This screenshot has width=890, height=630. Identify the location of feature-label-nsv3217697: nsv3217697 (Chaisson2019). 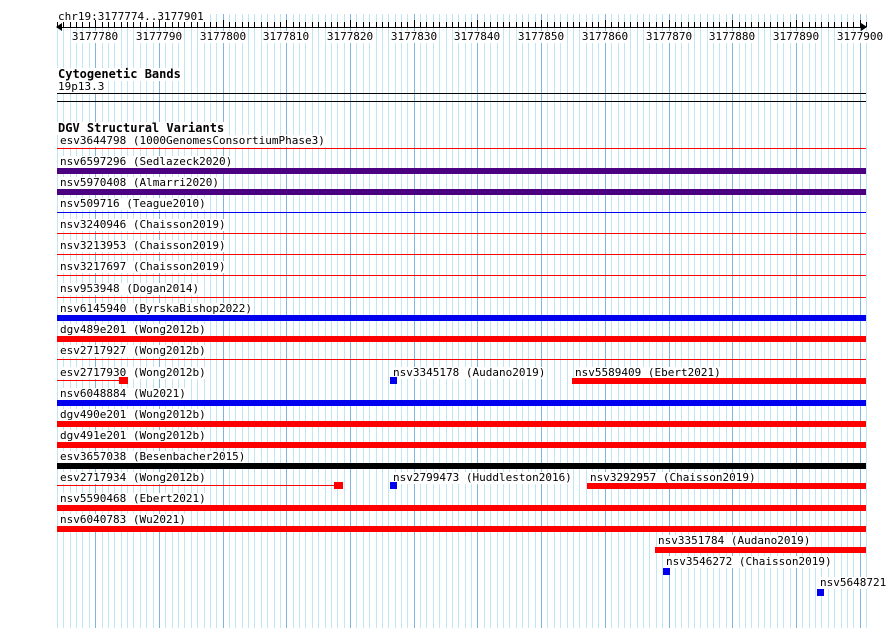
(143, 266).